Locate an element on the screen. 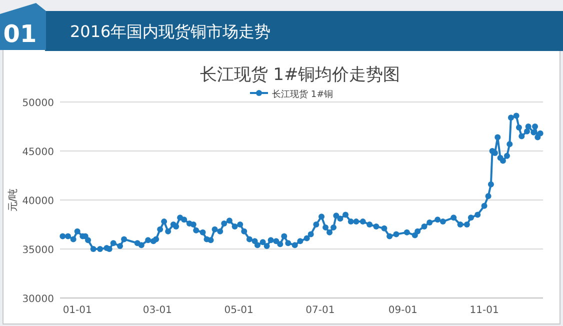  text: 01 is located at coordinates (20, 34).